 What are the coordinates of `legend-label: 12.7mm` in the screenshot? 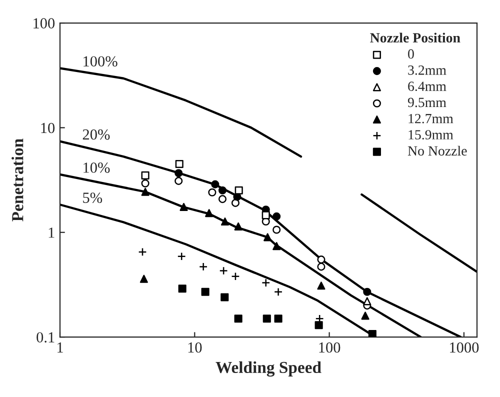 It's located at (431, 119).